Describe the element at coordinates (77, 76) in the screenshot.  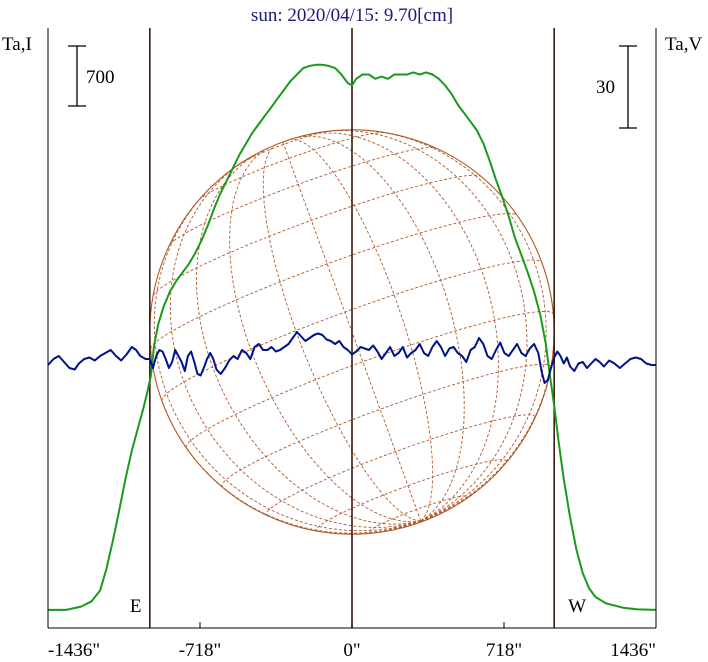
I see `left-scale-bar` at that location.